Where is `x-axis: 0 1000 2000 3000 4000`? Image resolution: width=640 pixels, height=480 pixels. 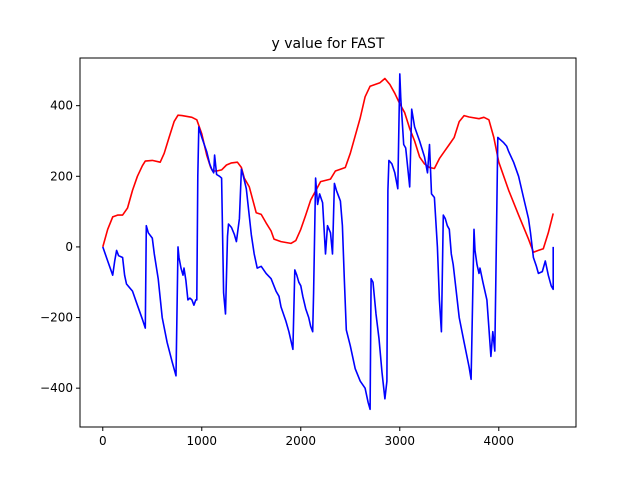 x-axis: 0 1000 2000 3000 4000 is located at coordinates (306, 437).